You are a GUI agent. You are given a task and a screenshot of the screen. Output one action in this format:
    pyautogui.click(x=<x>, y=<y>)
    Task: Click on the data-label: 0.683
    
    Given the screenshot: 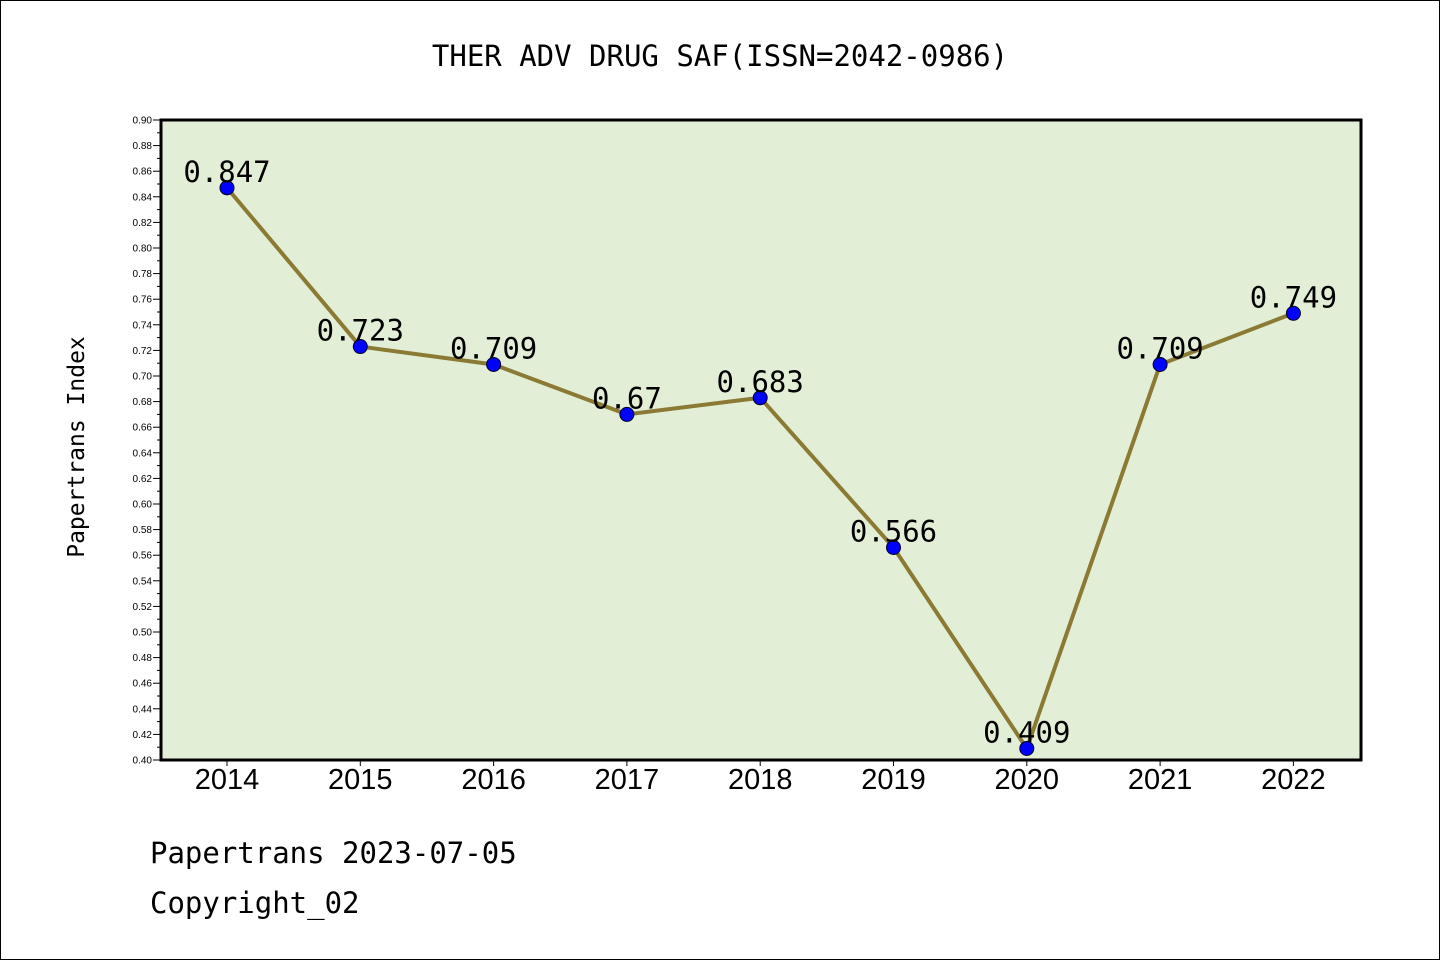 What is the action you would take?
    pyautogui.click(x=760, y=382)
    